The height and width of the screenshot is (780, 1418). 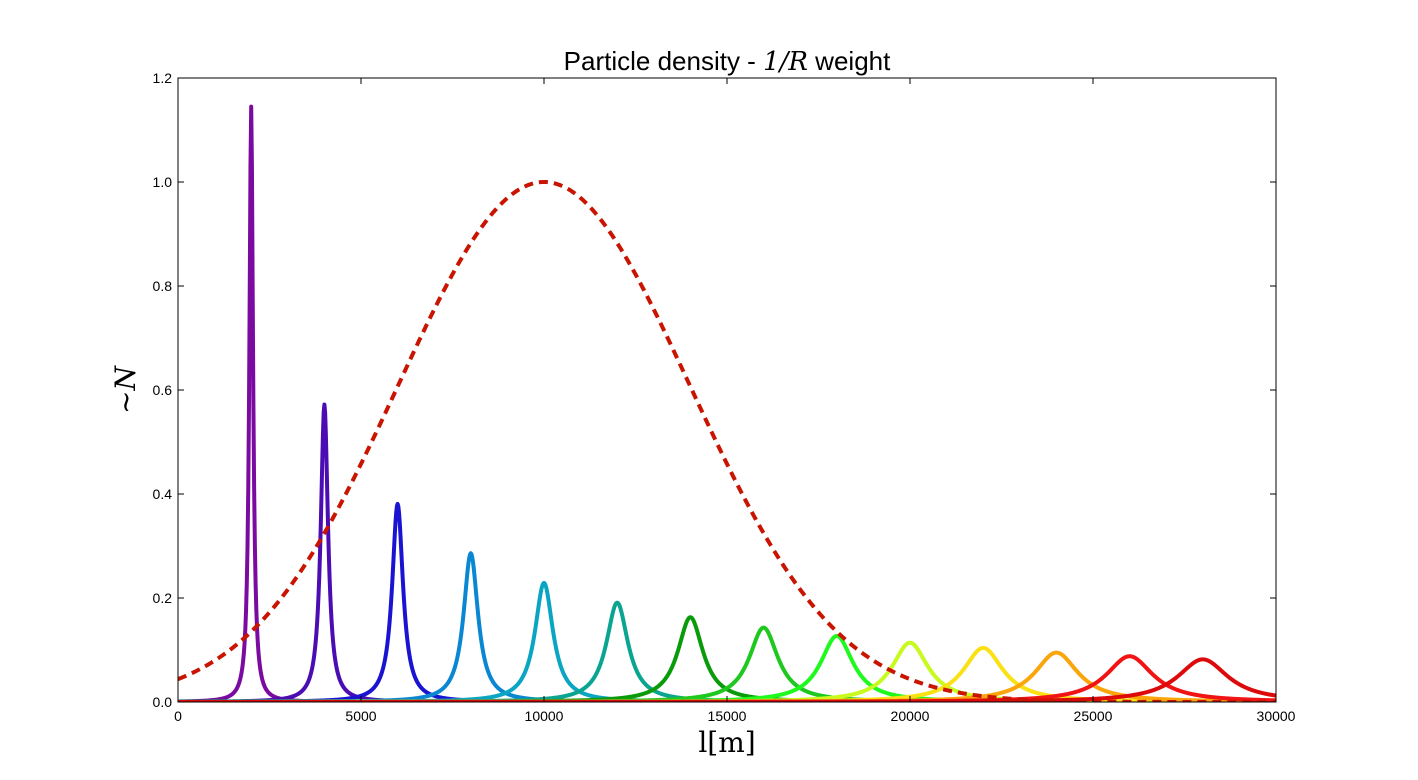 I want to click on x-tick-label: 15000, so click(x=727, y=716).